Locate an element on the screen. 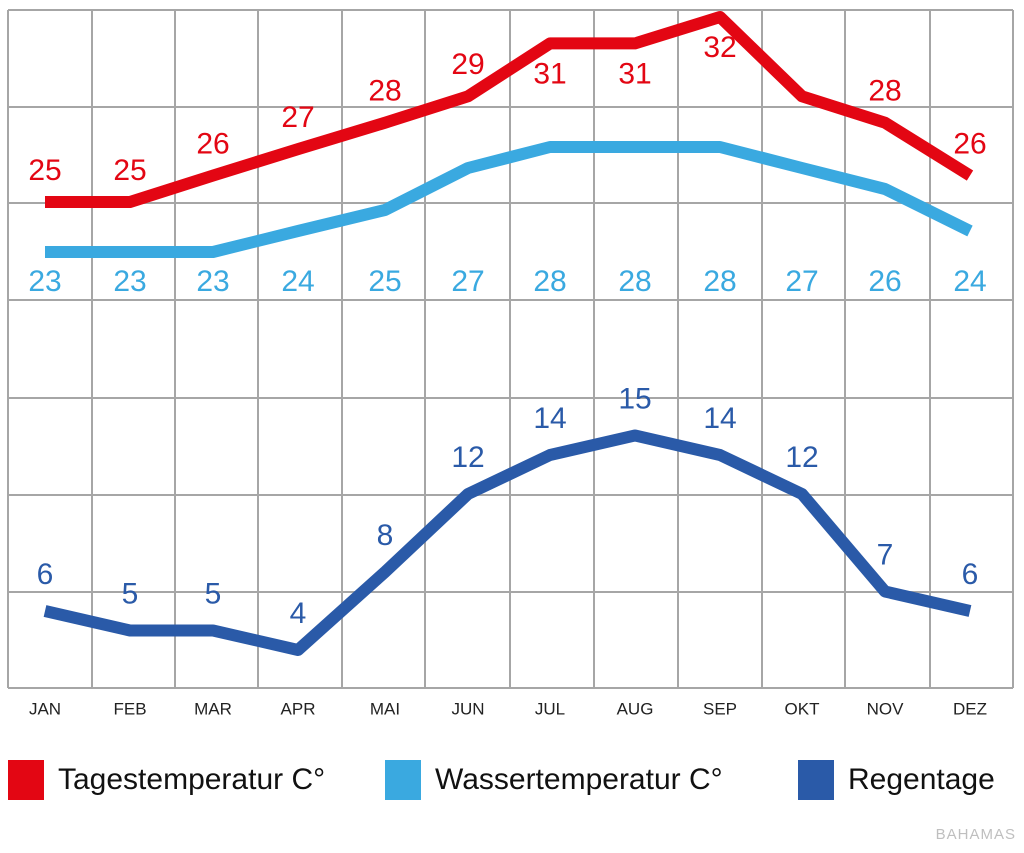  data-label-regentage-sep: 14 is located at coordinates (719, 418).